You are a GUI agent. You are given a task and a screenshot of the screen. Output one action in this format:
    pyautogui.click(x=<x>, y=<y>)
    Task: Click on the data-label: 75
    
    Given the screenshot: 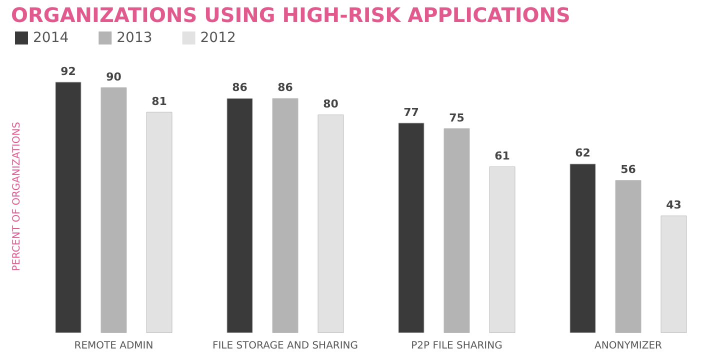 What is the action you would take?
    pyautogui.click(x=456, y=117)
    